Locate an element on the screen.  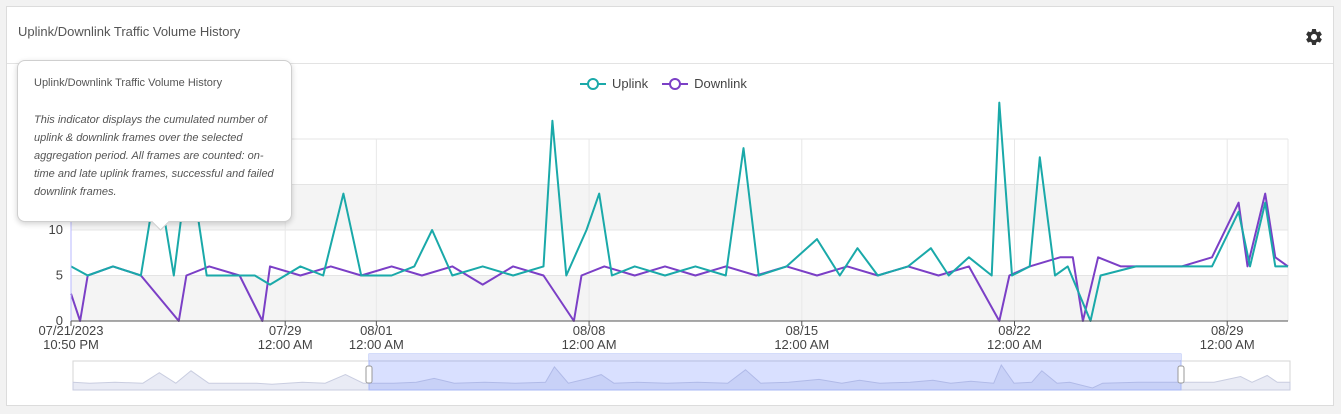
chart-legend: Uplink Downlink is located at coordinates (663, 83).